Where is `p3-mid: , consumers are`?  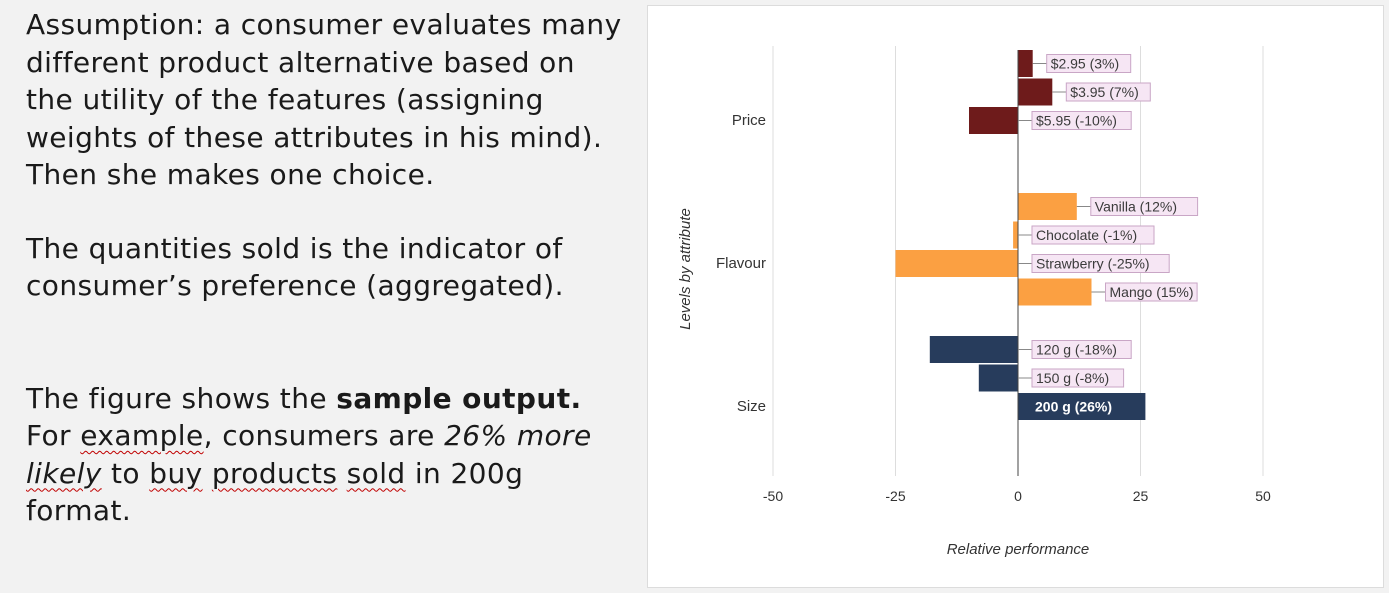
p3-mid: , consumers are is located at coordinates (324, 435).